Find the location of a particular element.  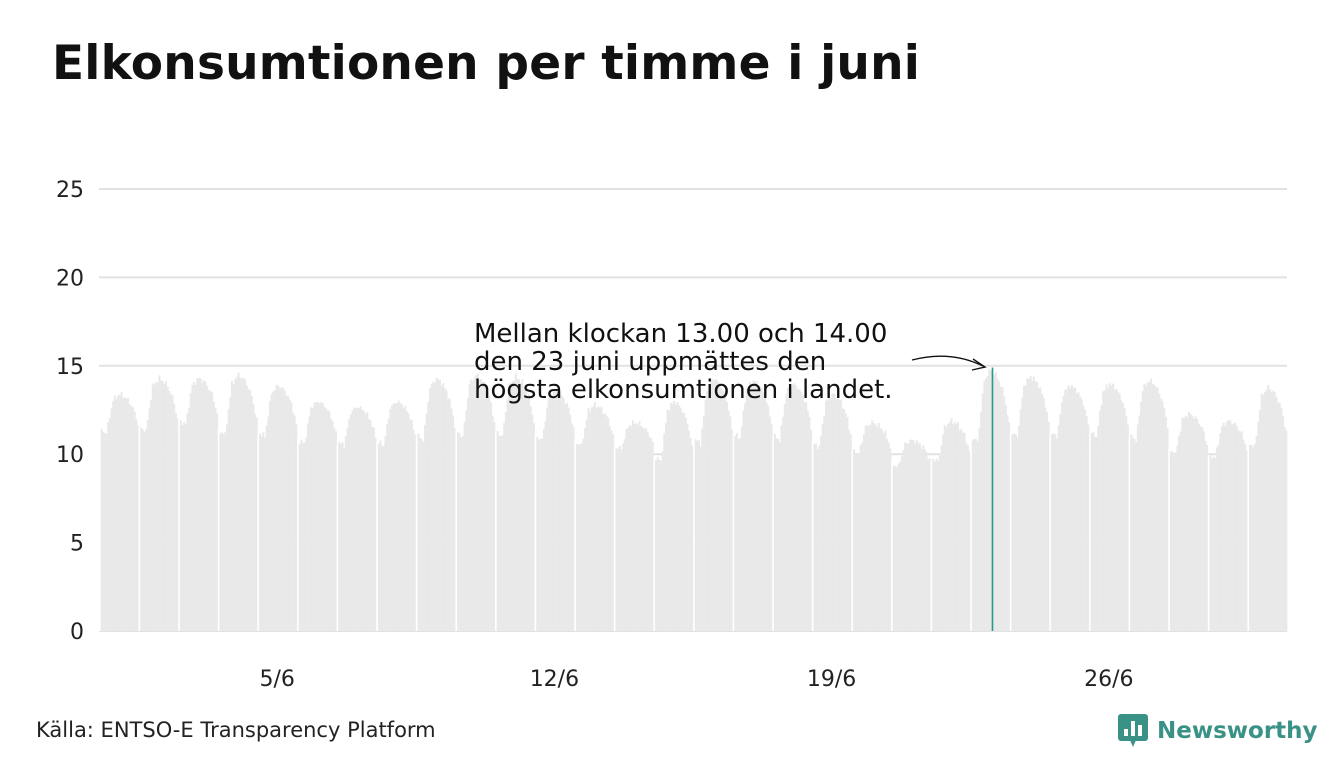

bar-2023-06-13-h2 is located at coordinates (578, 537).